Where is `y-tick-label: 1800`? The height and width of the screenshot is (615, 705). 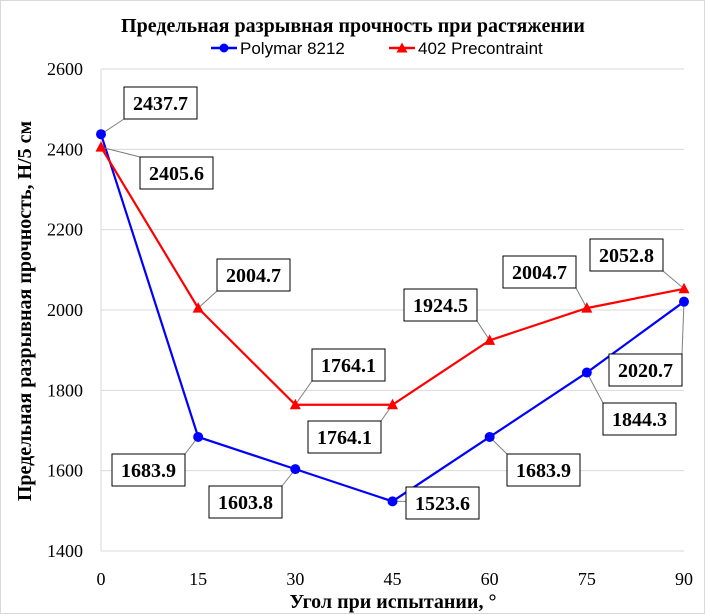
y-tick-label: 1800 is located at coordinates (65, 390).